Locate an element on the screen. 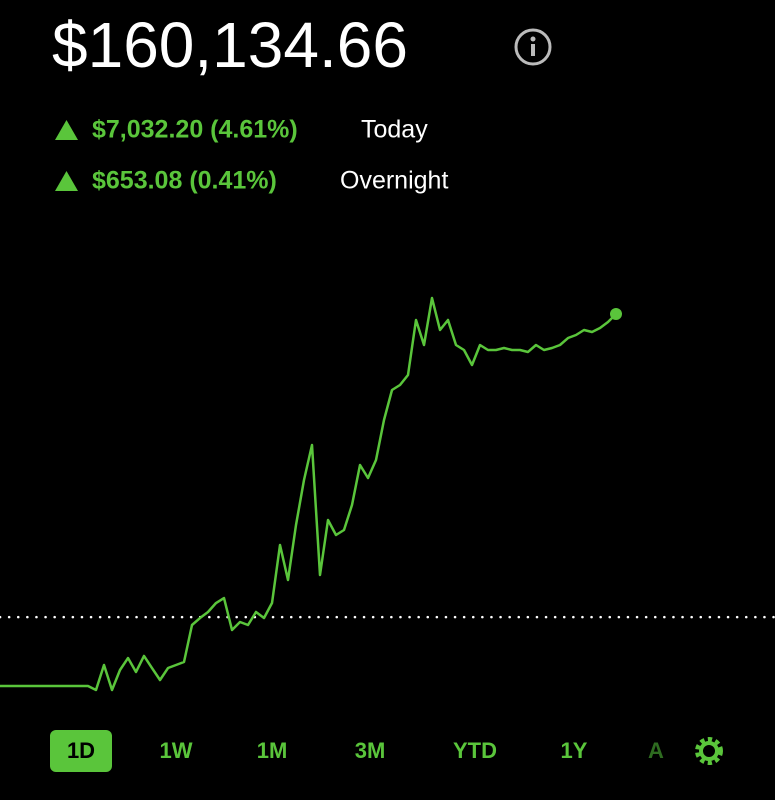 This screenshot has width=775, height=800. range-label: 1Y is located at coordinates (574, 750).